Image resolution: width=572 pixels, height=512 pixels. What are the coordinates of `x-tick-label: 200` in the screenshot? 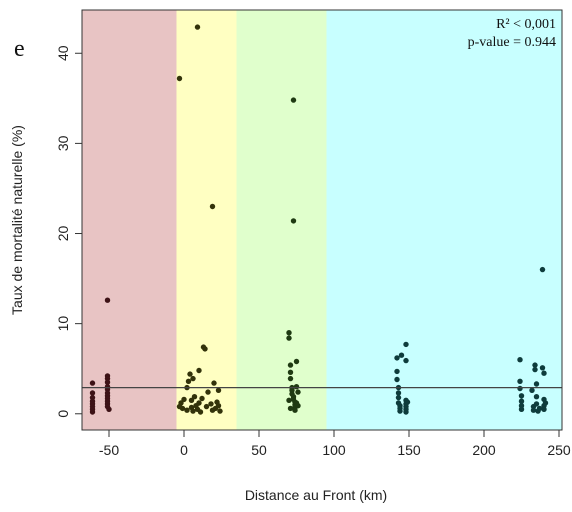 It's located at (484, 450).